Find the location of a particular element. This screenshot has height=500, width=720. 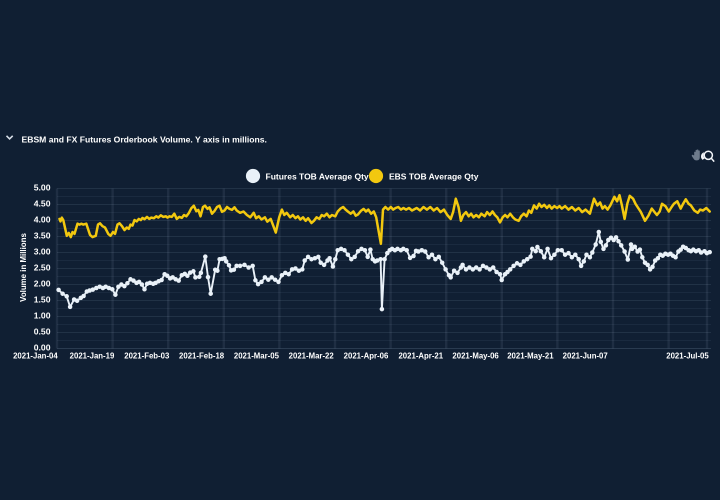

svg-text: 2021-Apr-06 is located at coordinates (366, 356).